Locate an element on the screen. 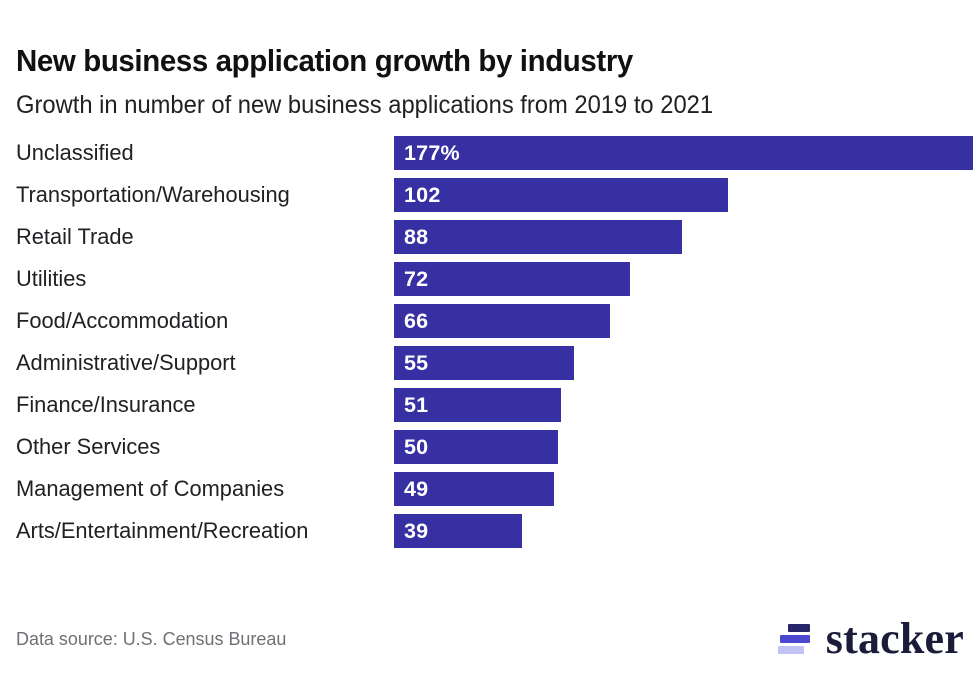 This screenshot has height=699, width=980. bar: 51 is located at coordinates (477, 404).